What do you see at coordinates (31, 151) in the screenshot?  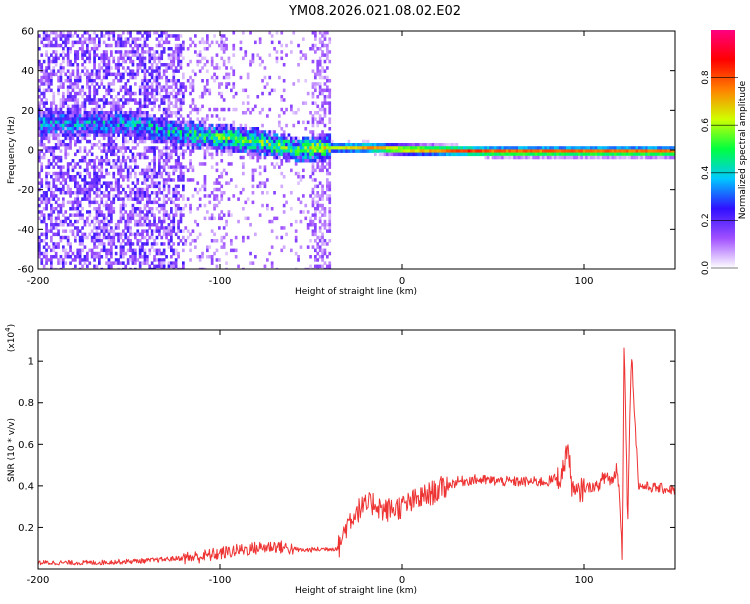 I see `spectrogram-y-tick-label: 0` at bounding box center [31, 151].